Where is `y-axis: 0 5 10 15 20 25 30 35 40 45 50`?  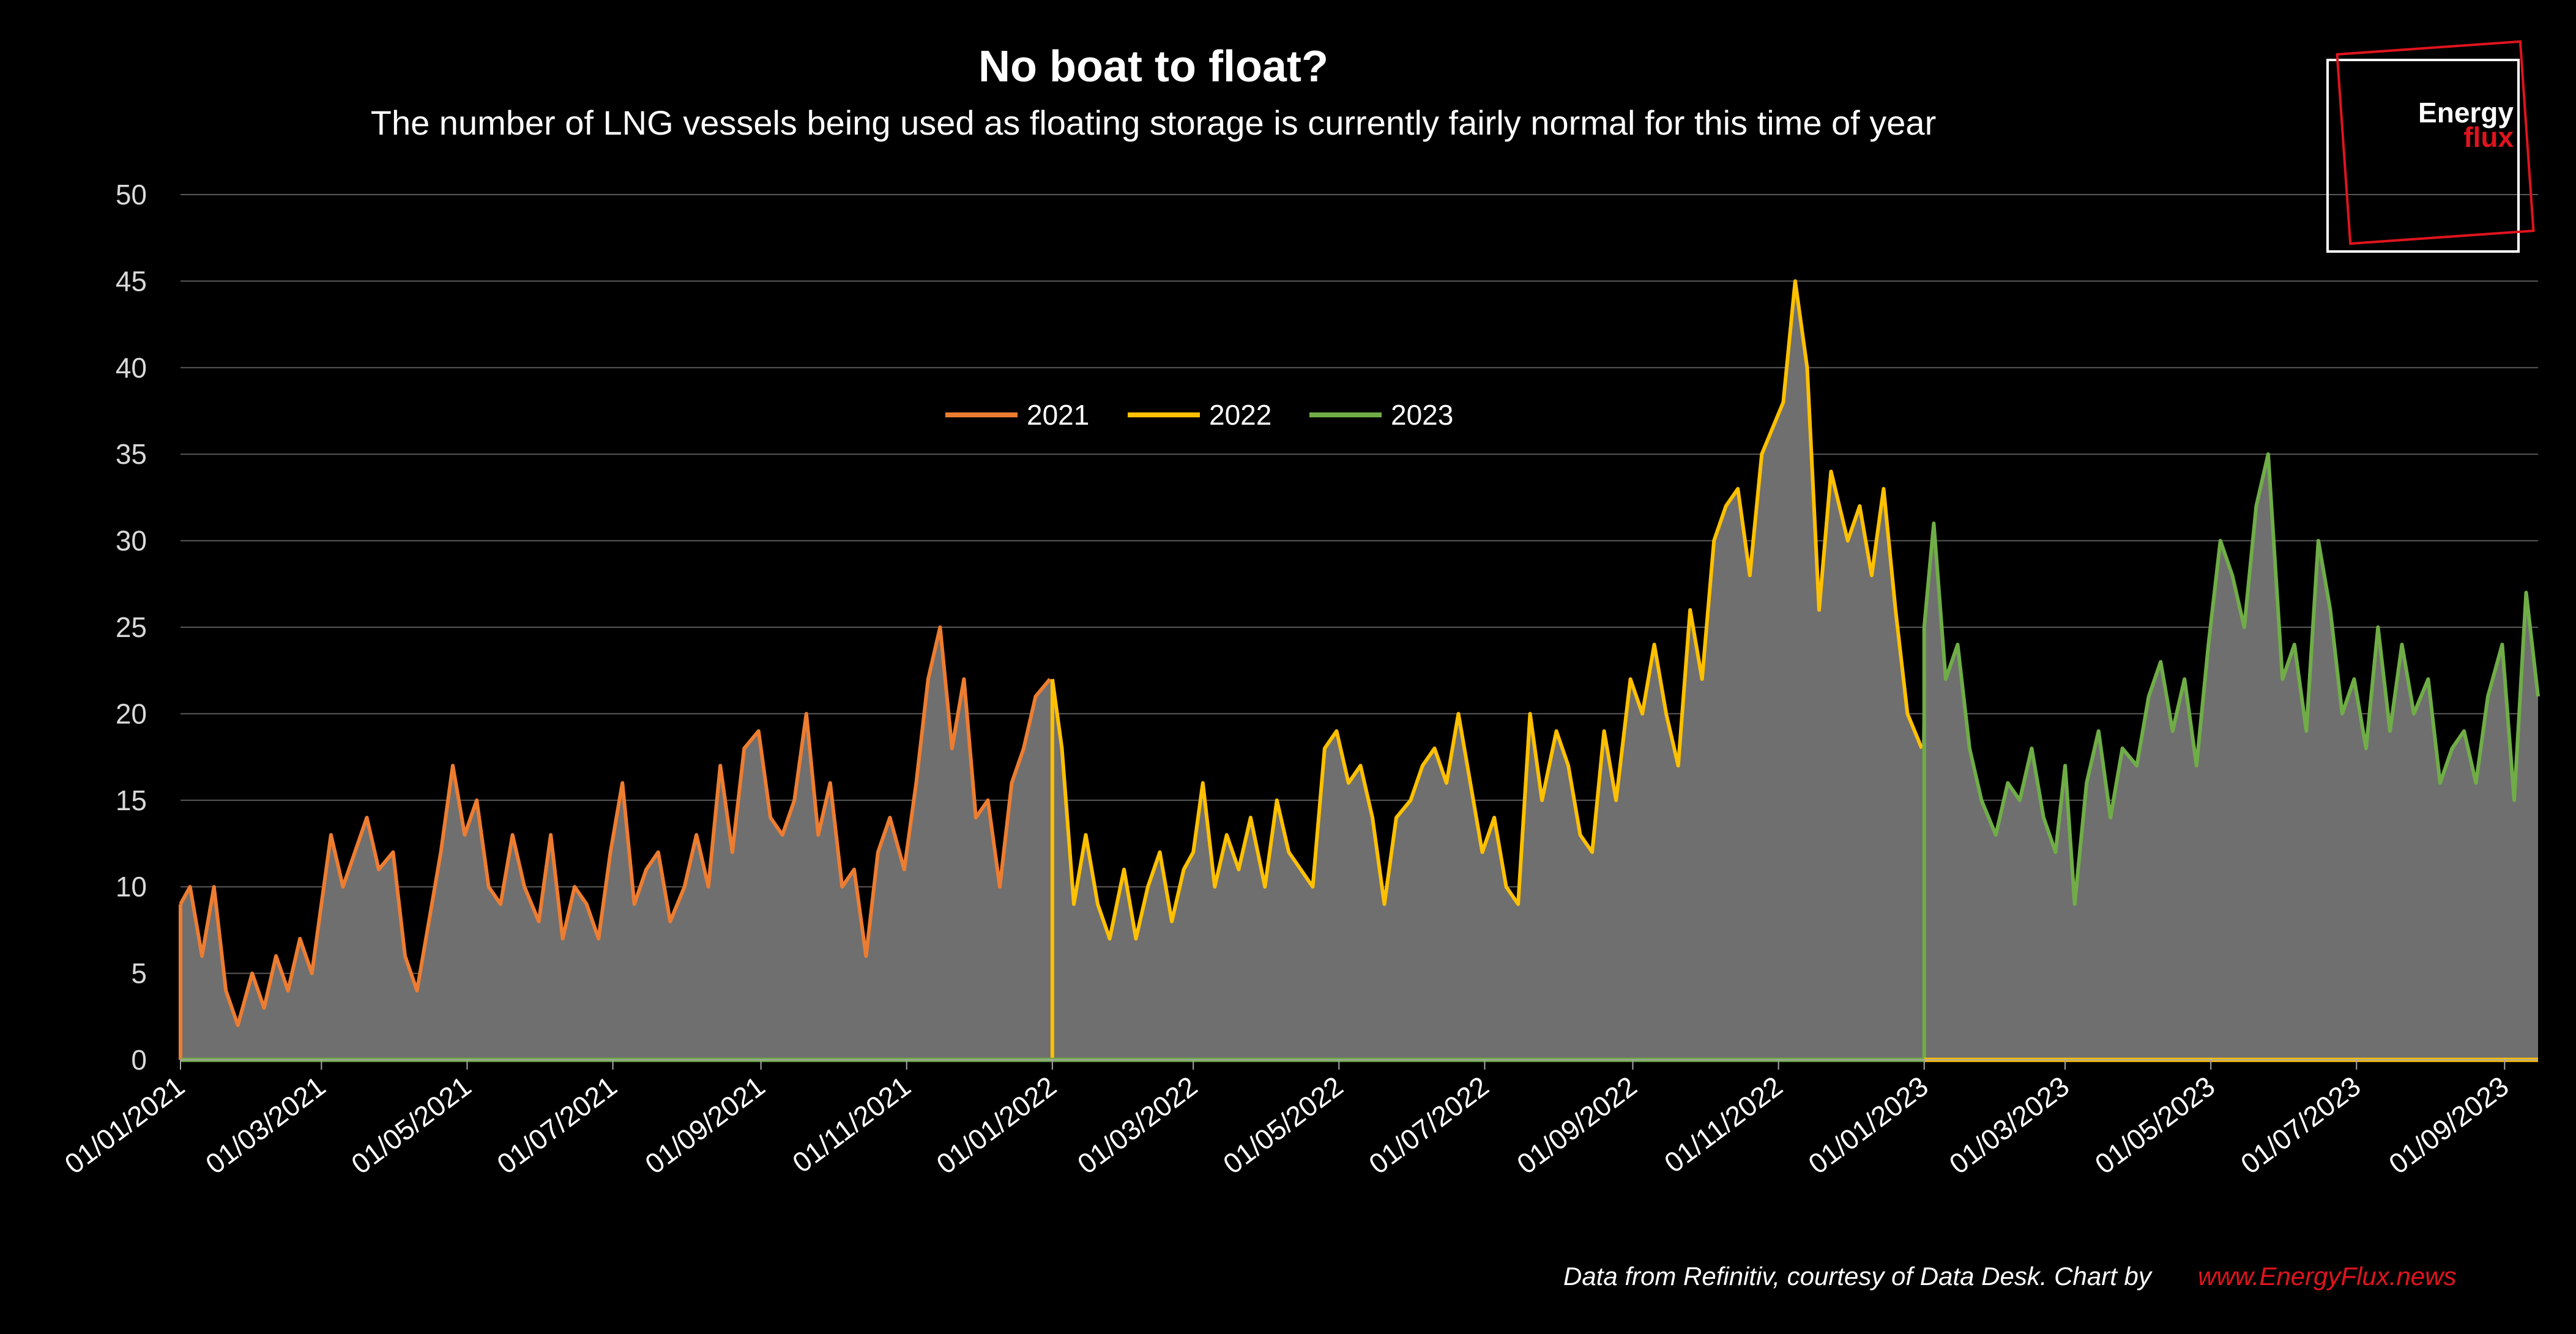
y-axis: 0 5 10 15 20 25 30 35 40 45 50 is located at coordinates (132, 627).